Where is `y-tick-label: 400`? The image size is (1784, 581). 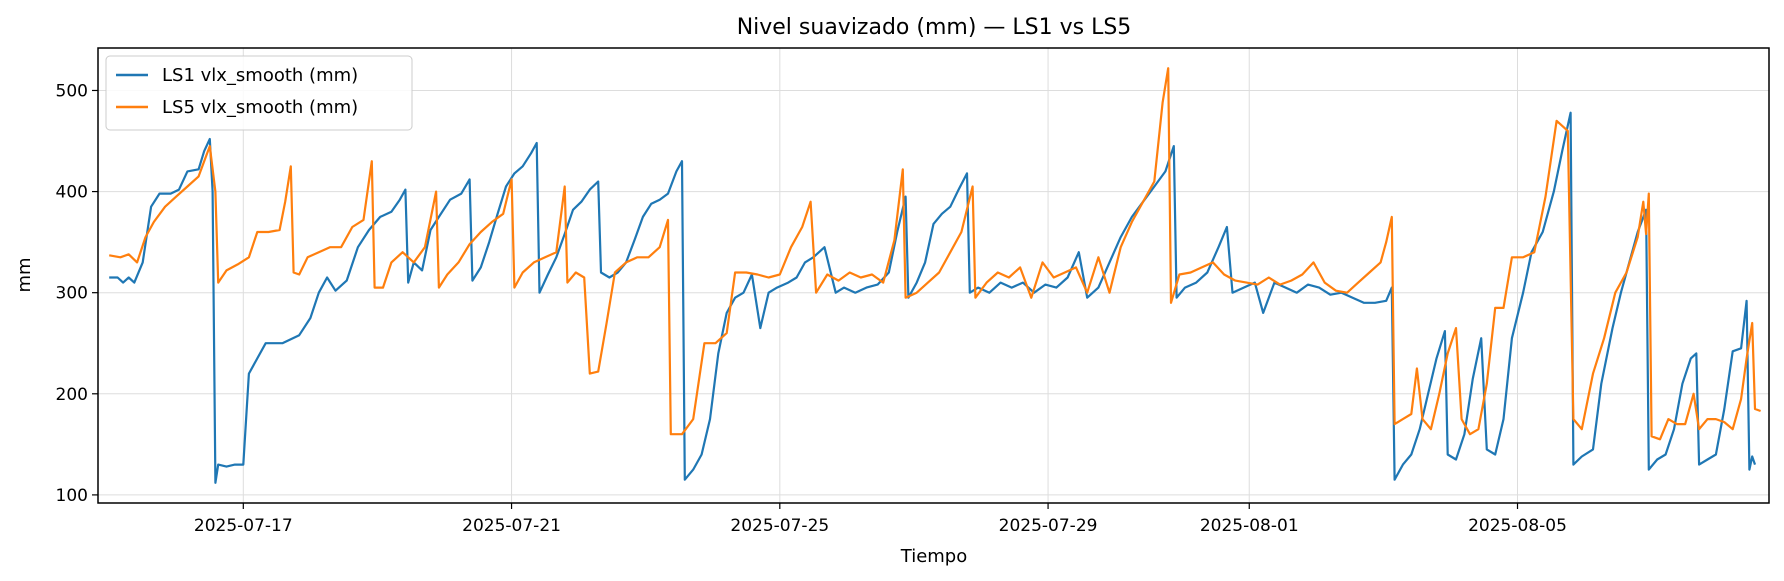
y-tick-label: 400 is located at coordinates (72, 193).